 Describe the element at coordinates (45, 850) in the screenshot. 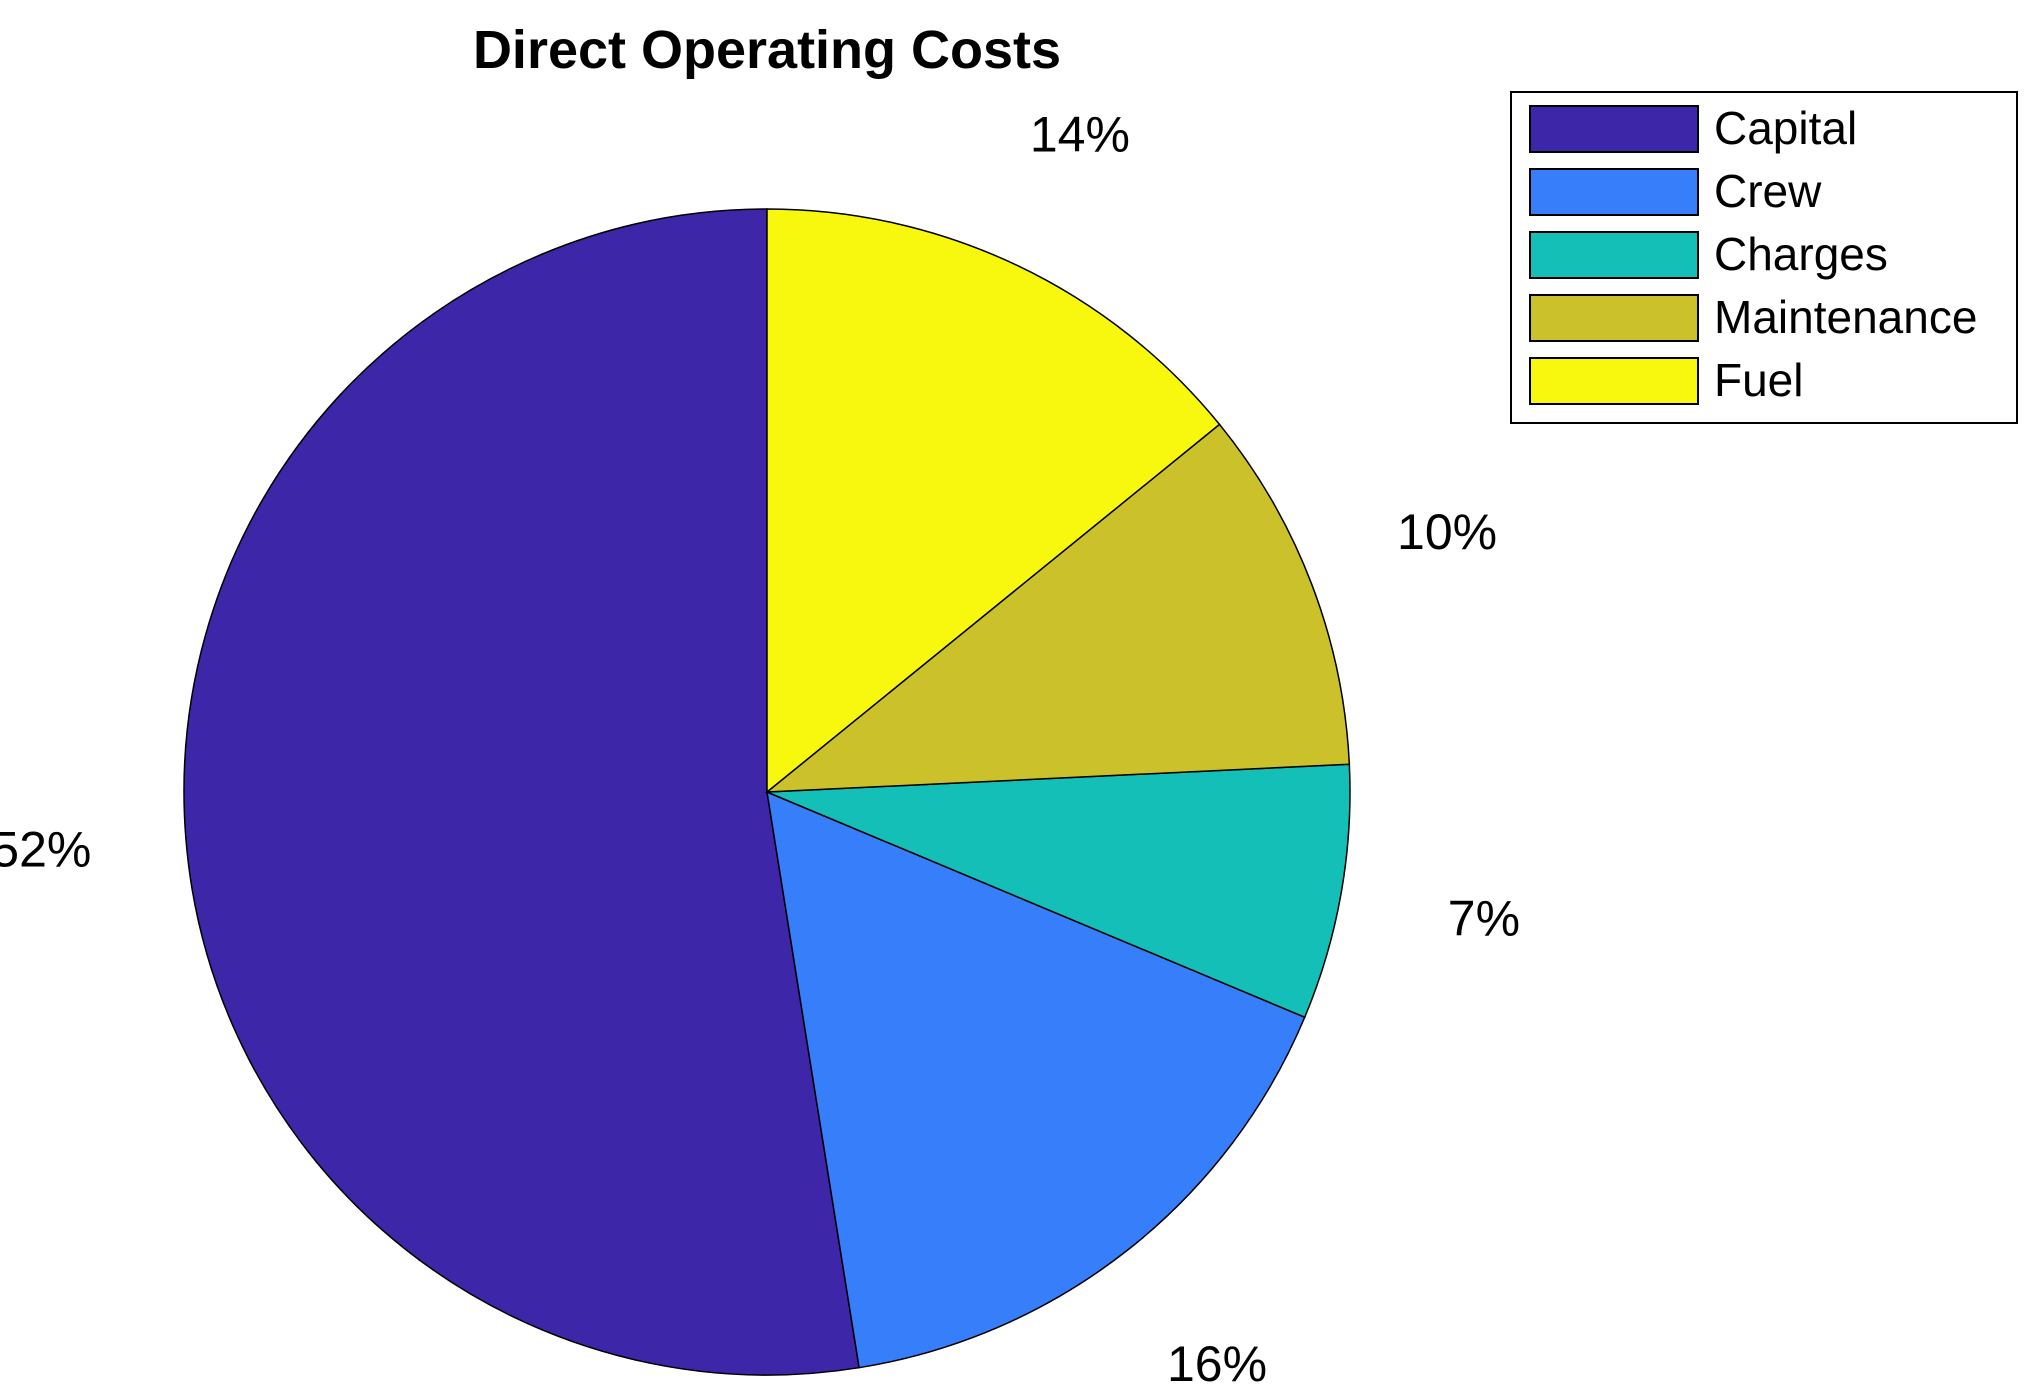

I see `slice-label-capital: 52%` at that location.